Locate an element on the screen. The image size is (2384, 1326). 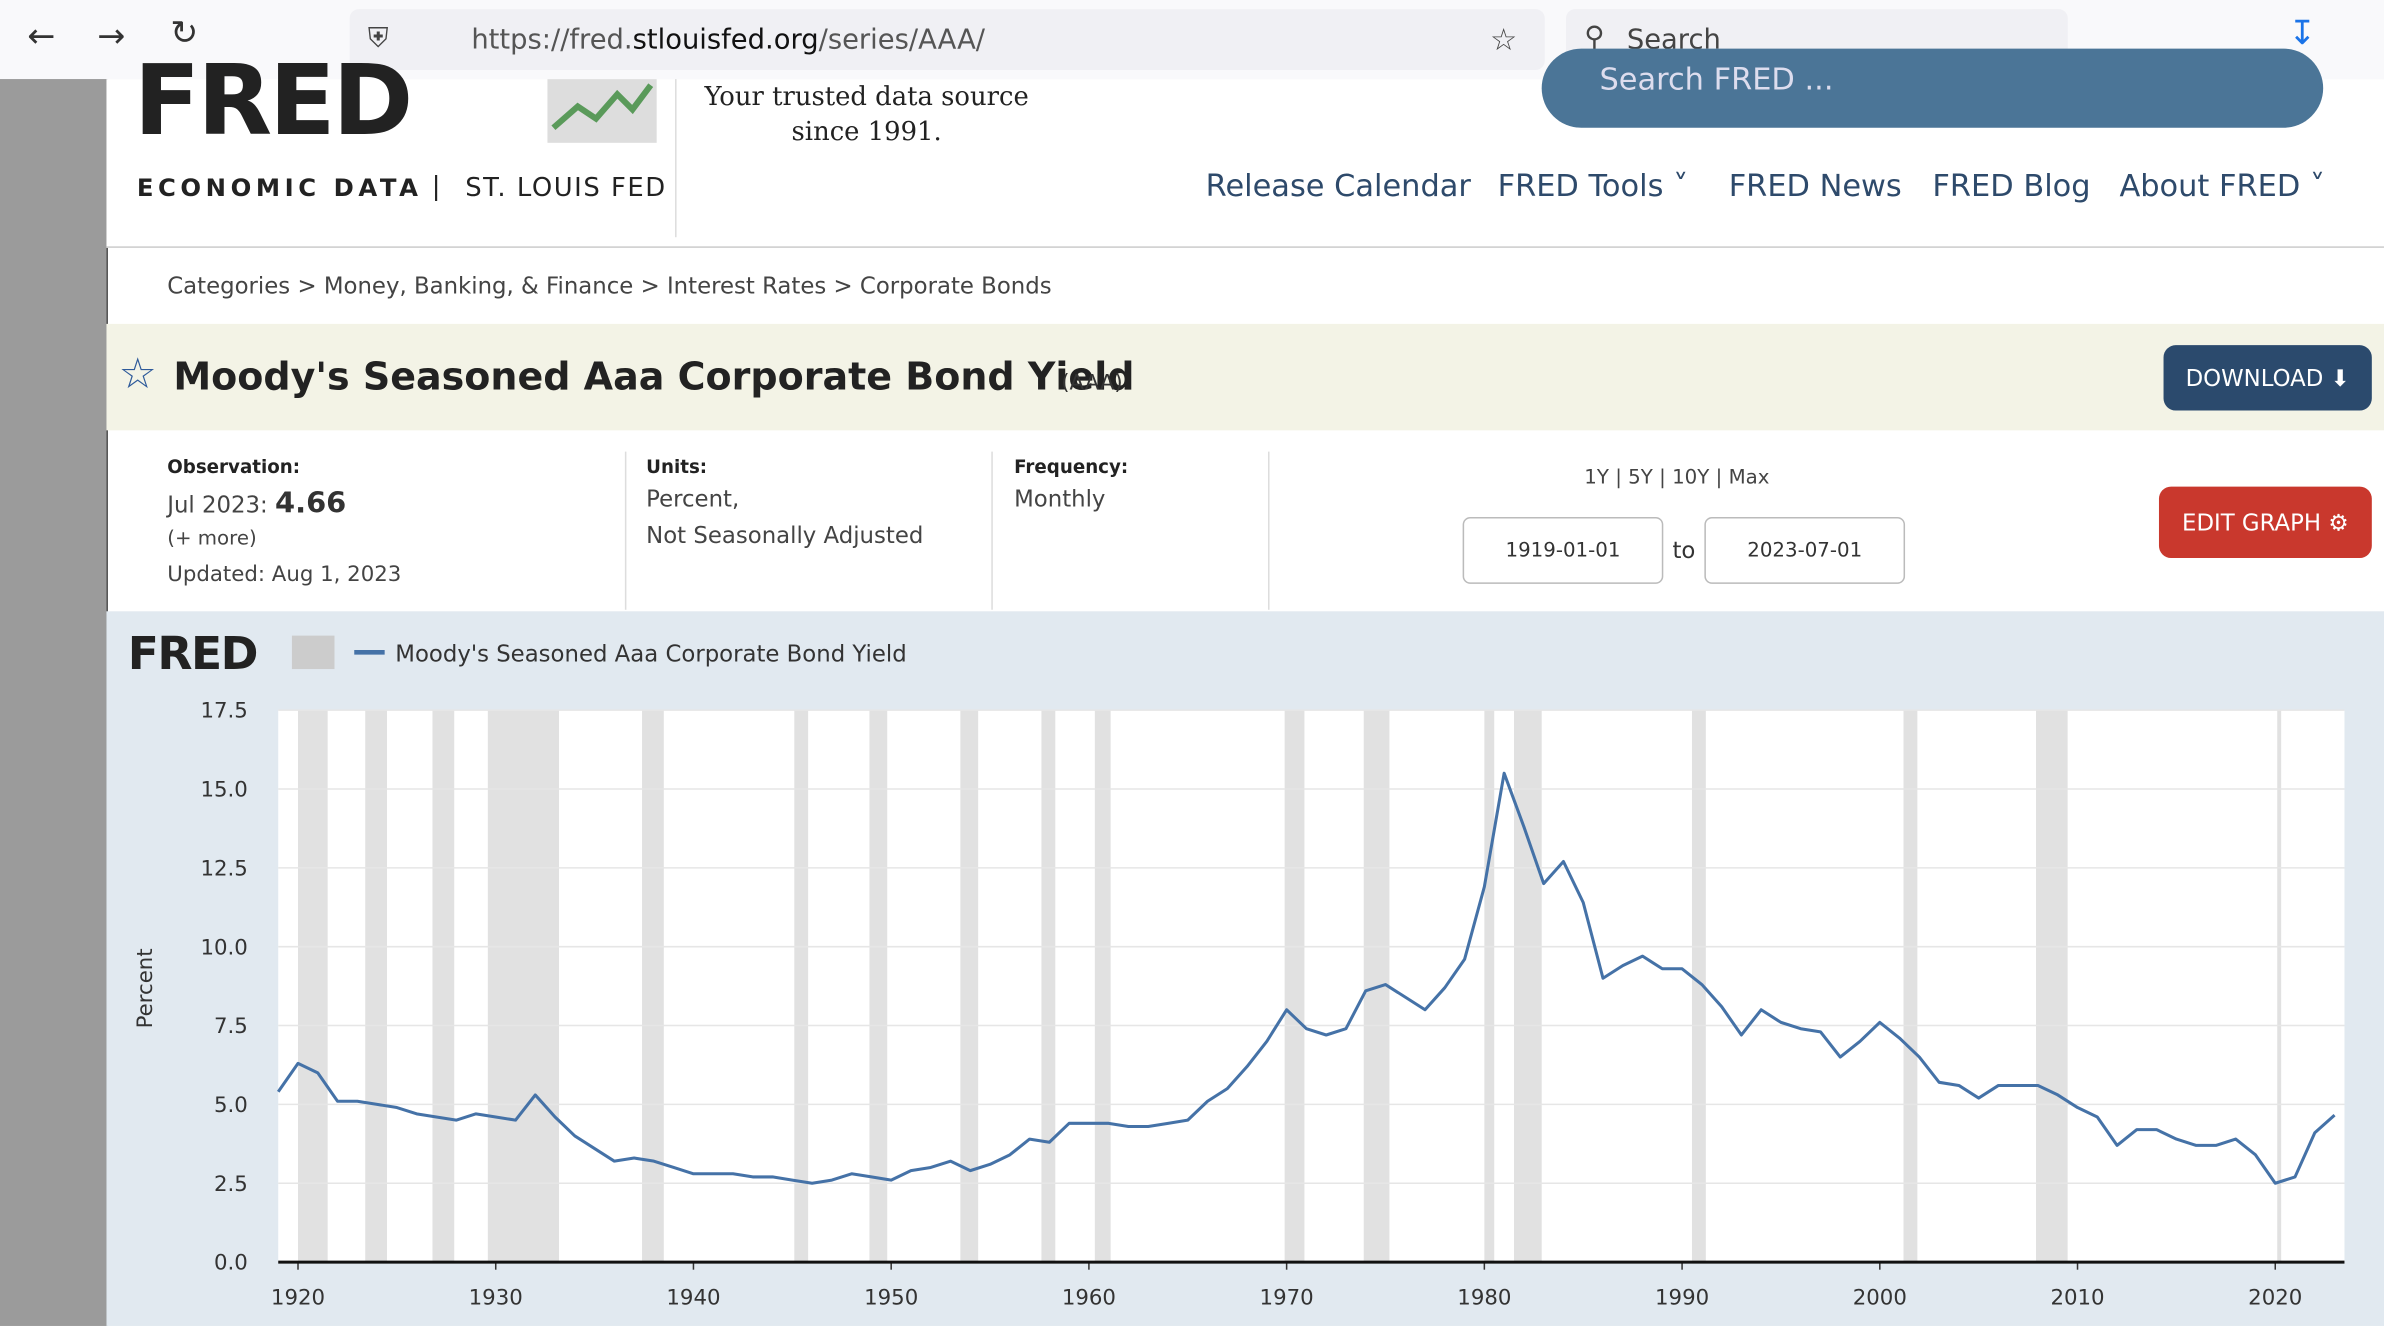
breadcrumb: Interest Rates is located at coordinates (746, 286).